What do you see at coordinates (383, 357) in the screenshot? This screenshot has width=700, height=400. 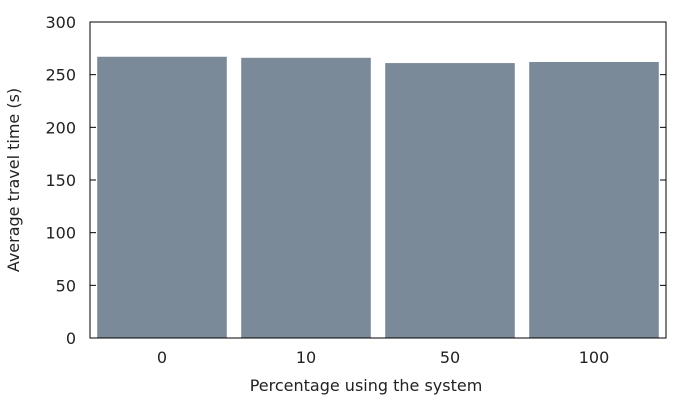 I see `x-axis: 0 10 50 100` at bounding box center [383, 357].